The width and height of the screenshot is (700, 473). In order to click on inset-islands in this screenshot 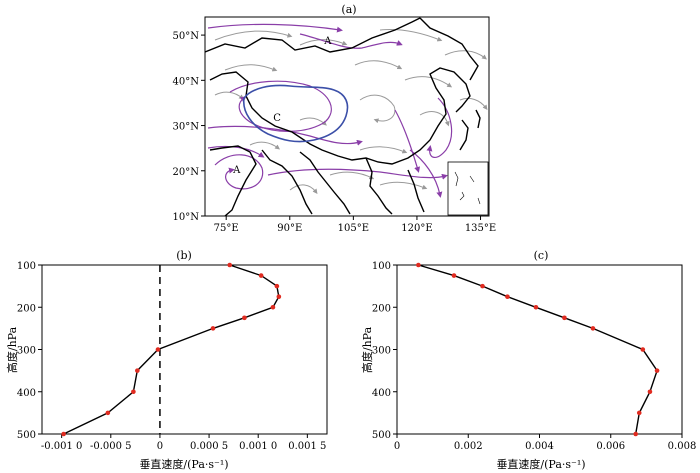, I will do `click(467, 188)`.